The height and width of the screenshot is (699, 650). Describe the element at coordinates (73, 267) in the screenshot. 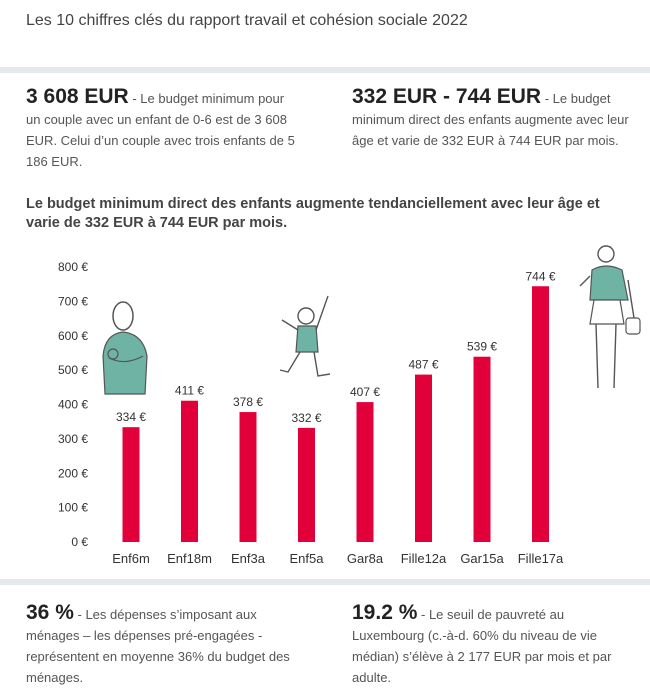

I see `y-tick-label: 800 €` at that location.